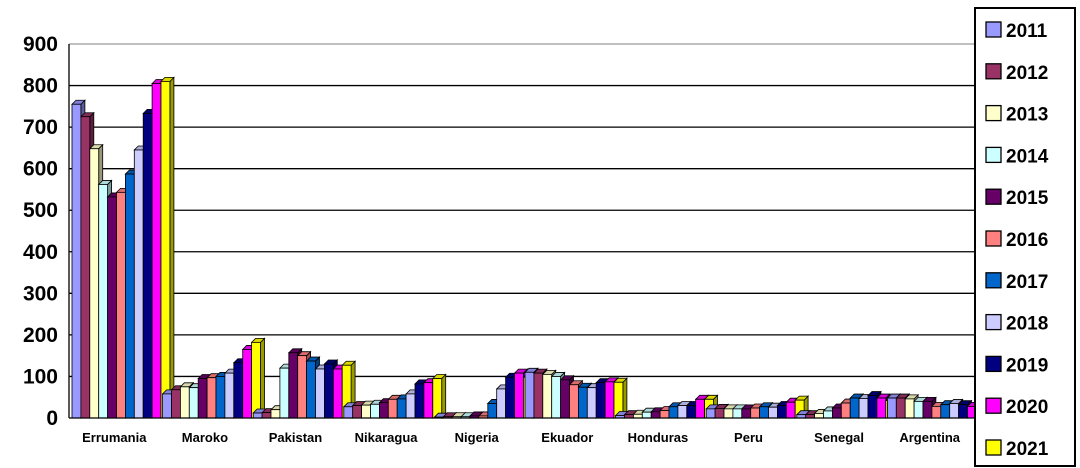  Describe the element at coordinates (839, 437) in the screenshot. I see `x-tick-label: Senegal` at that location.